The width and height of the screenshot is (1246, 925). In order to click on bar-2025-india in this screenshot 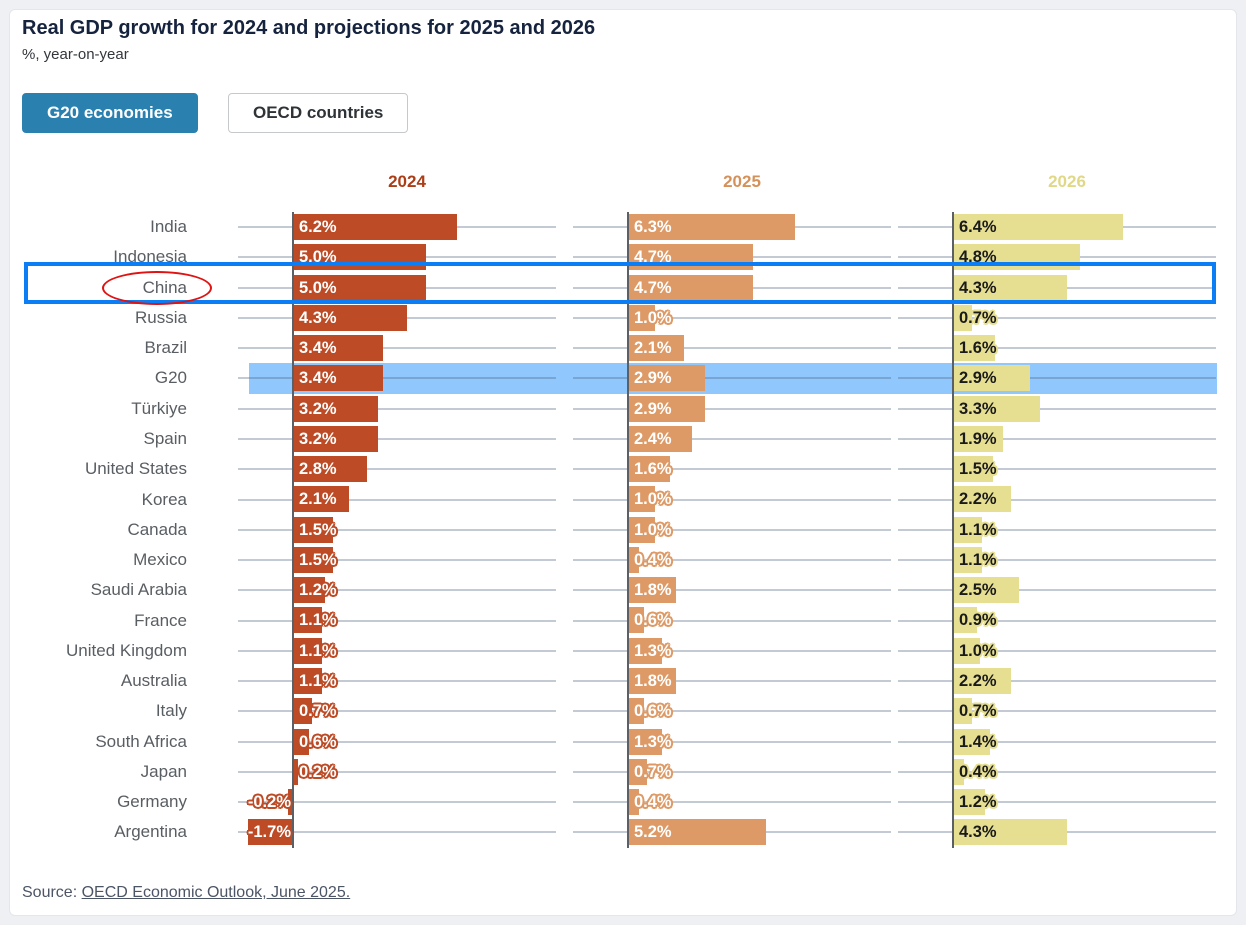, I will do `click(711, 227)`.